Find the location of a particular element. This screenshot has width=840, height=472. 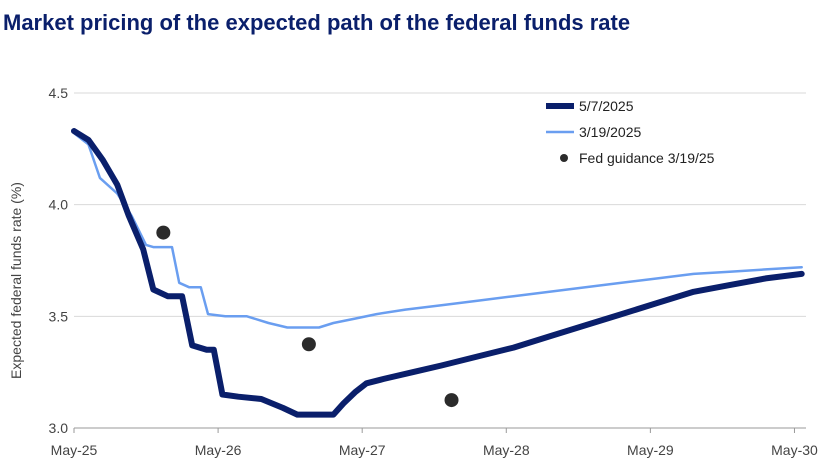

y-tick-label: 3.5 is located at coordinates (59, 316).